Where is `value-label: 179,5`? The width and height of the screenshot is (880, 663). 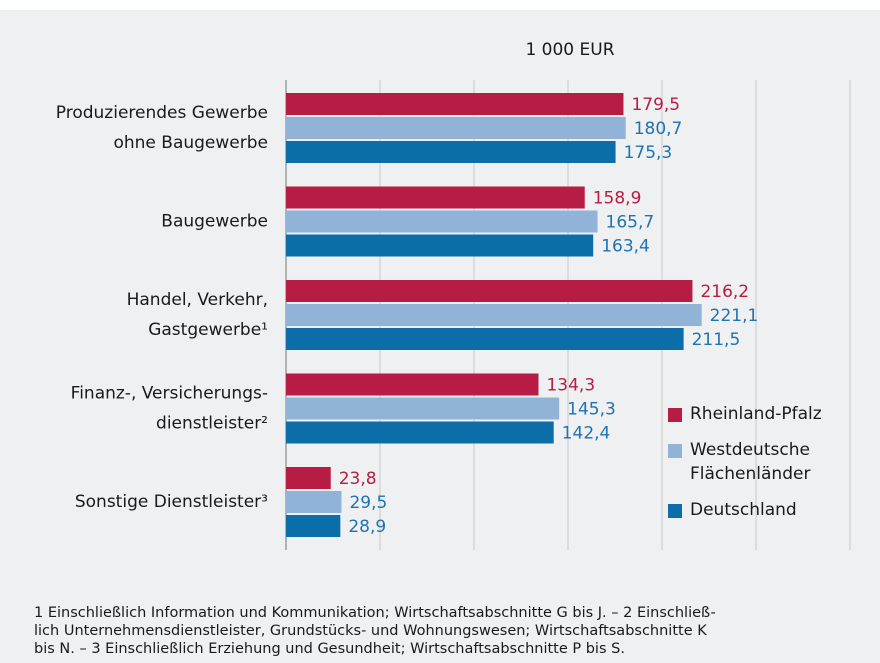 value-label: 179,5 is located at coordinates (655, 105).